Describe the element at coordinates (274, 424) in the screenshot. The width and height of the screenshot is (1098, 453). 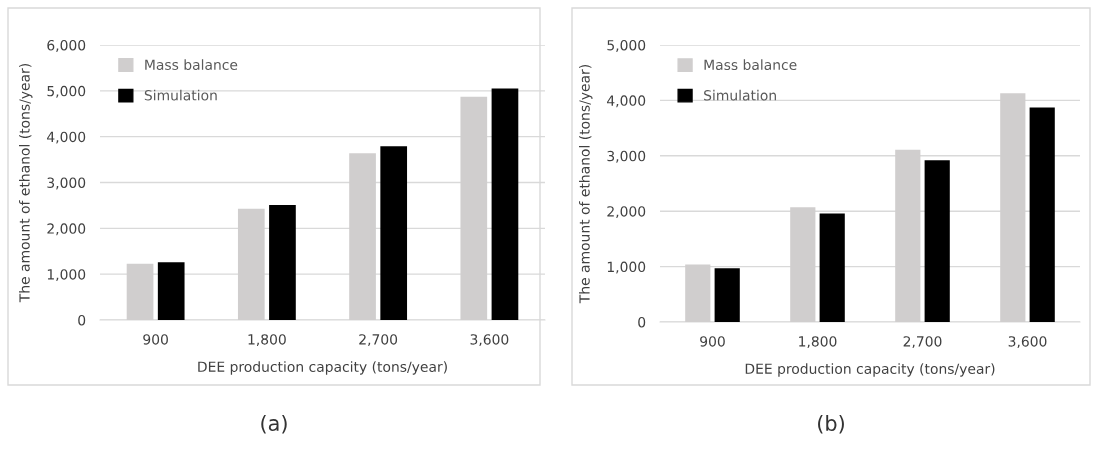
I see `text: (a)` at that location.